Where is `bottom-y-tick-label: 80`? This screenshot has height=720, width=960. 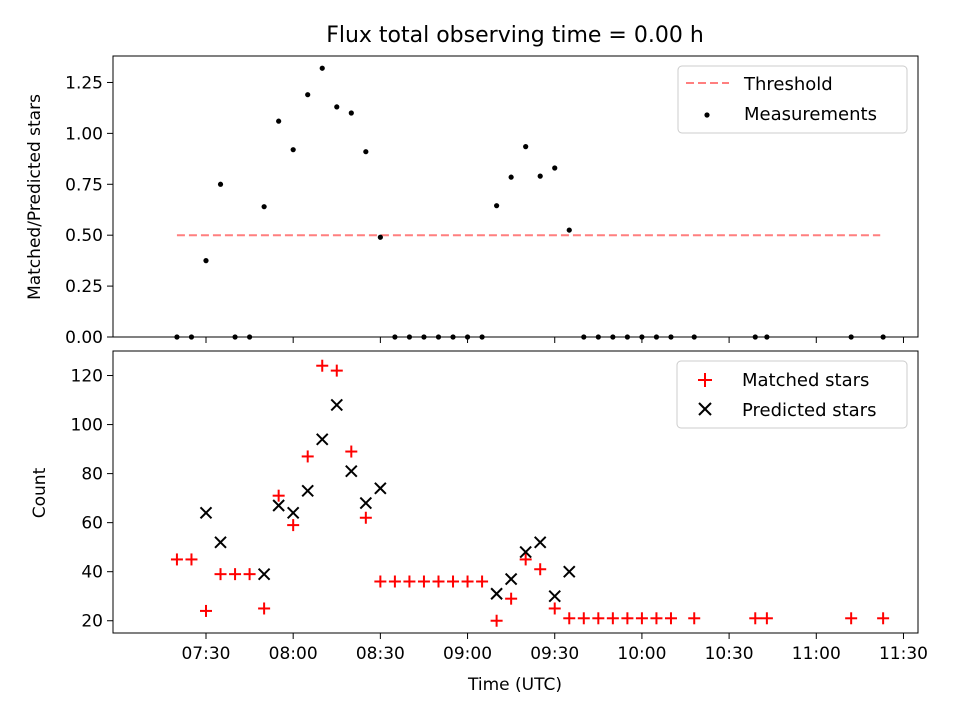 bottom-y-tick-label: 80 is located at coordinates (92, 475).